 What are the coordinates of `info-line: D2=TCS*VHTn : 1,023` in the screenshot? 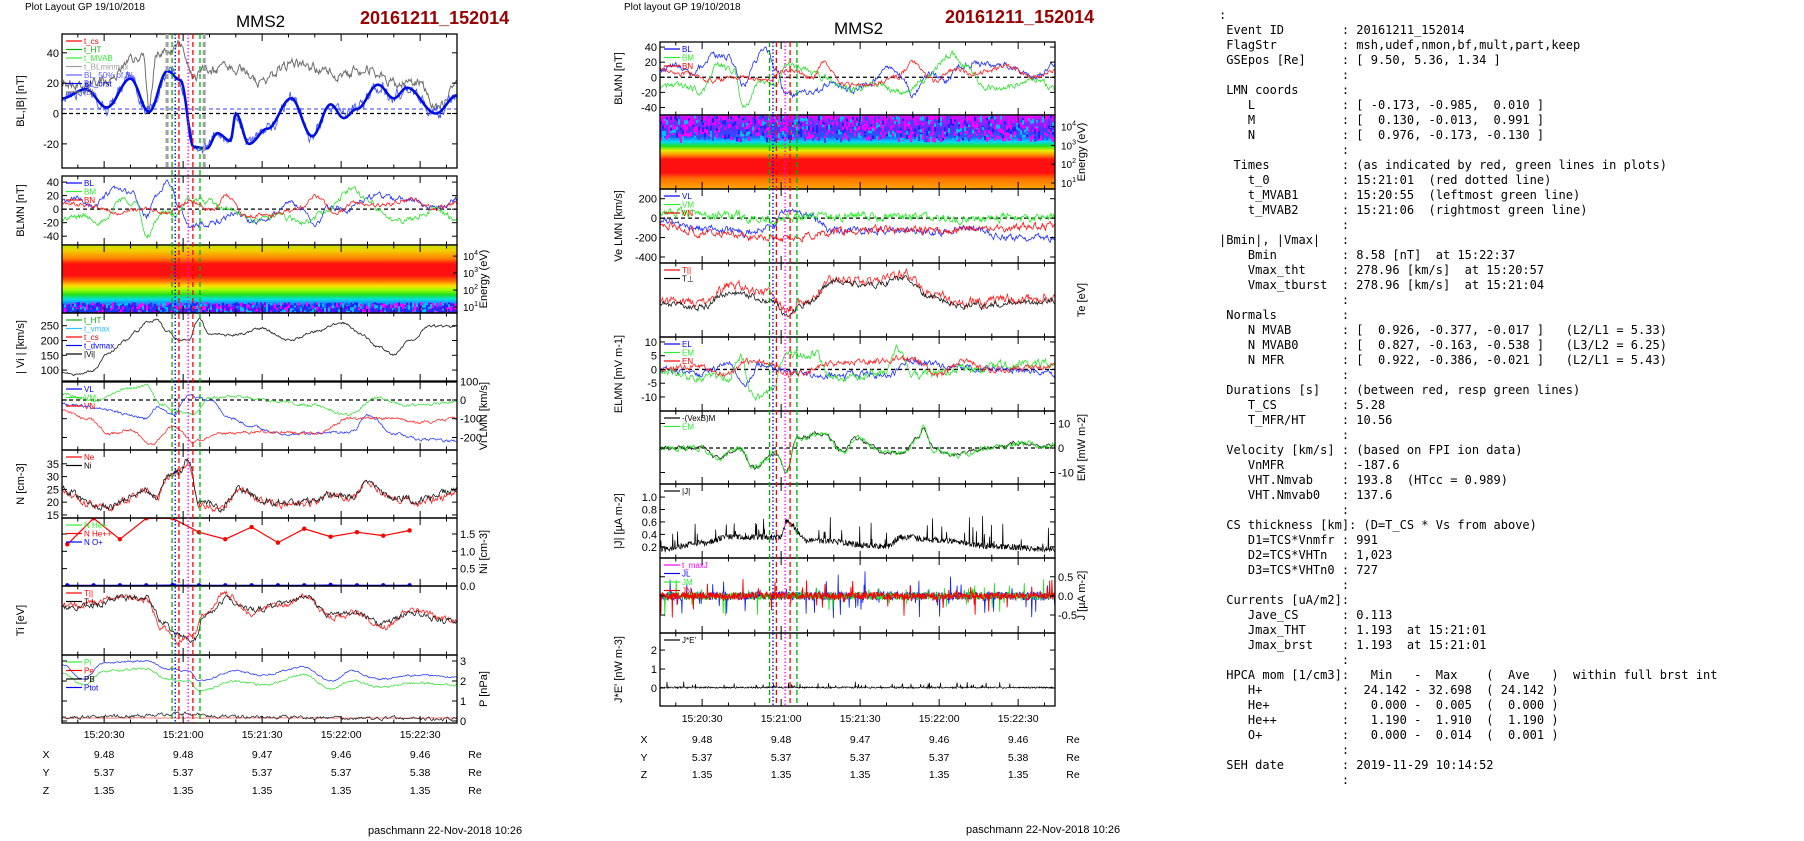 It's located at (1306, 555).